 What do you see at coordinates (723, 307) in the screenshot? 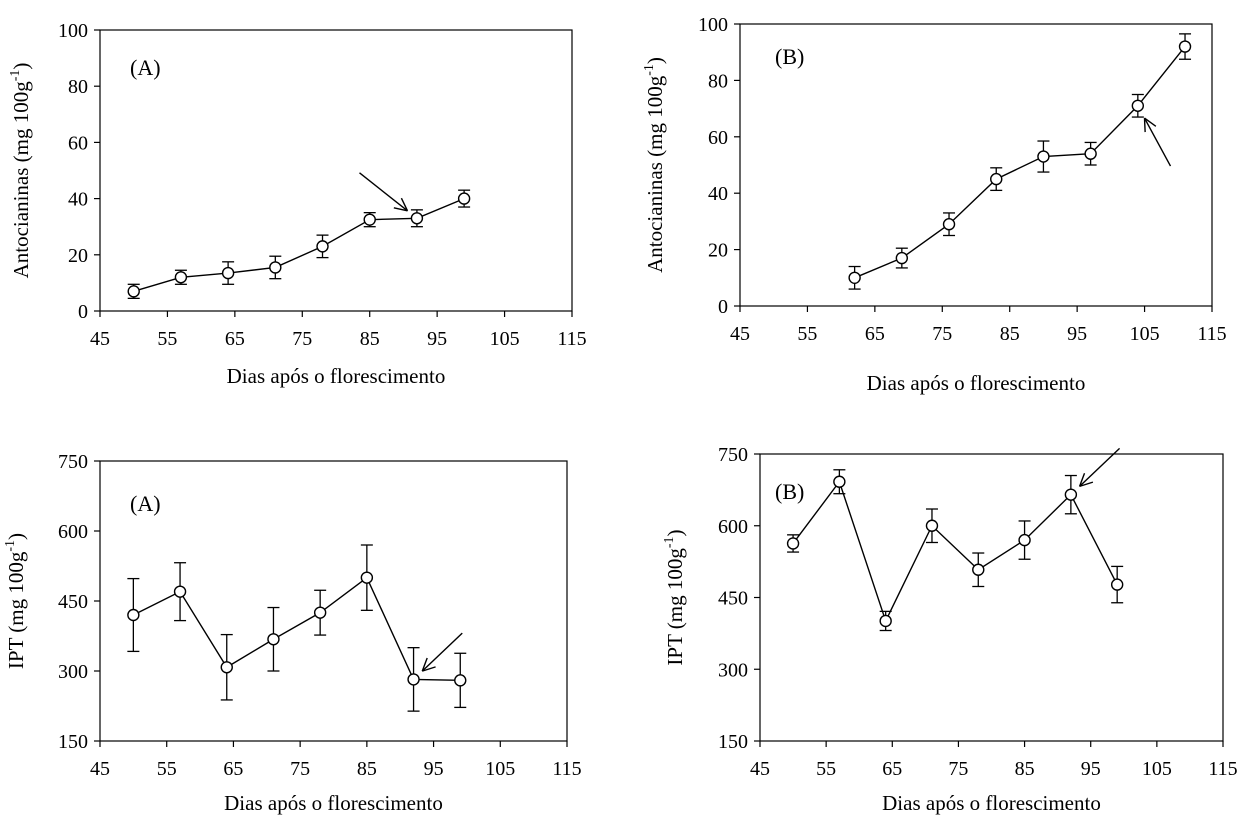
I see `y-tick-label: 0` at bounding box center [723, 307].